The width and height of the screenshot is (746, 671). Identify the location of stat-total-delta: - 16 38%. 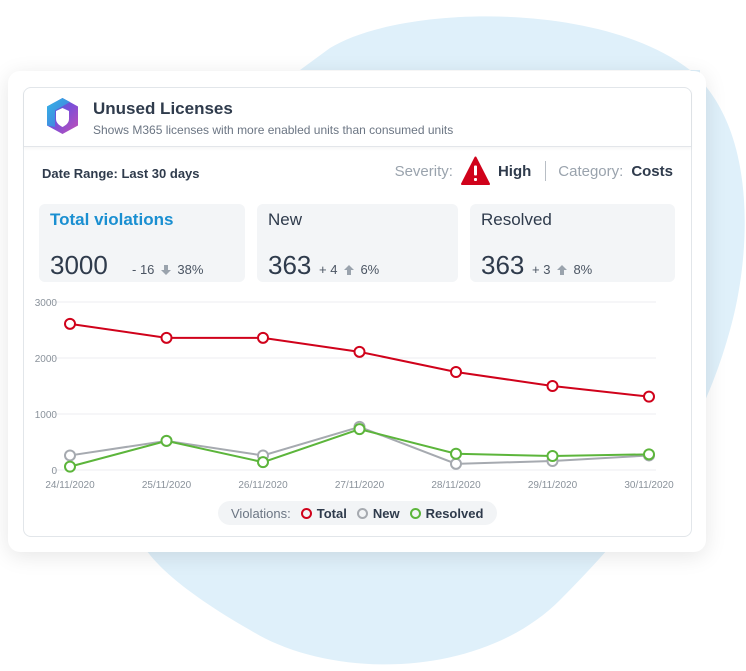
(167, 269).